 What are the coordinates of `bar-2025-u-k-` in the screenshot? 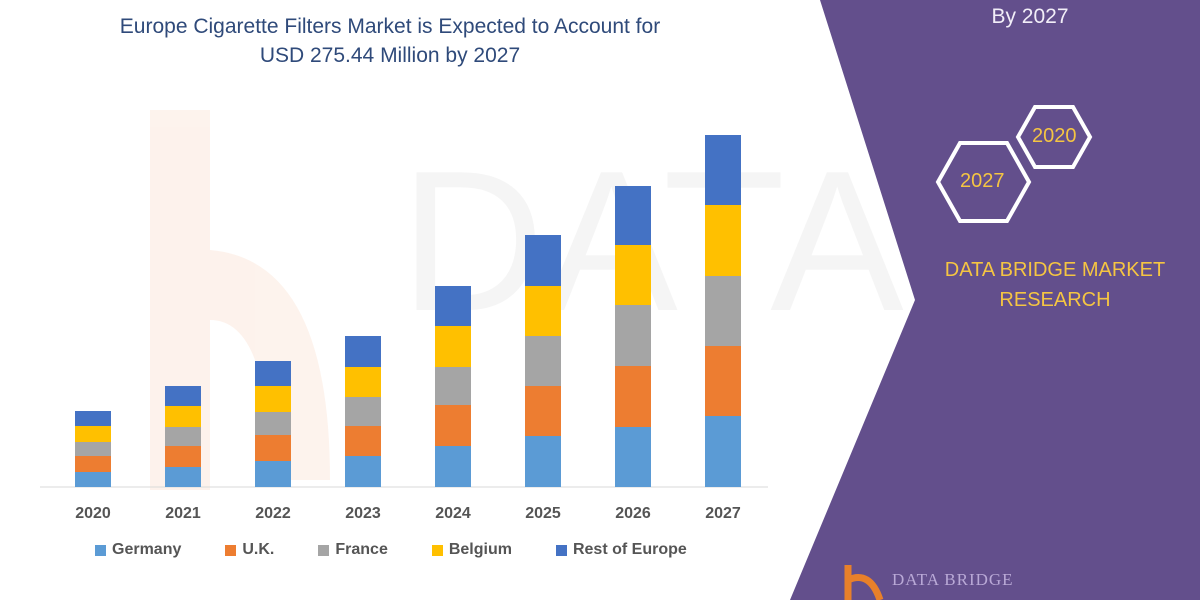 It's located at (543, 411).